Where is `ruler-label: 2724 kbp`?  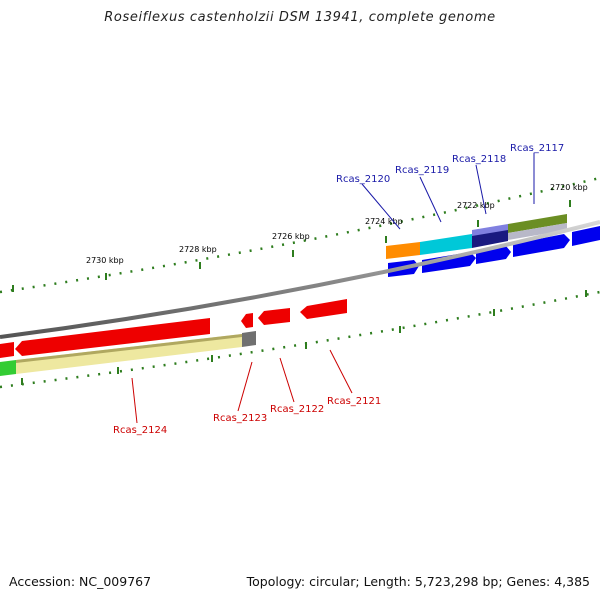
ruler-label: 2724 kbp is located at coordinates (384, 221).